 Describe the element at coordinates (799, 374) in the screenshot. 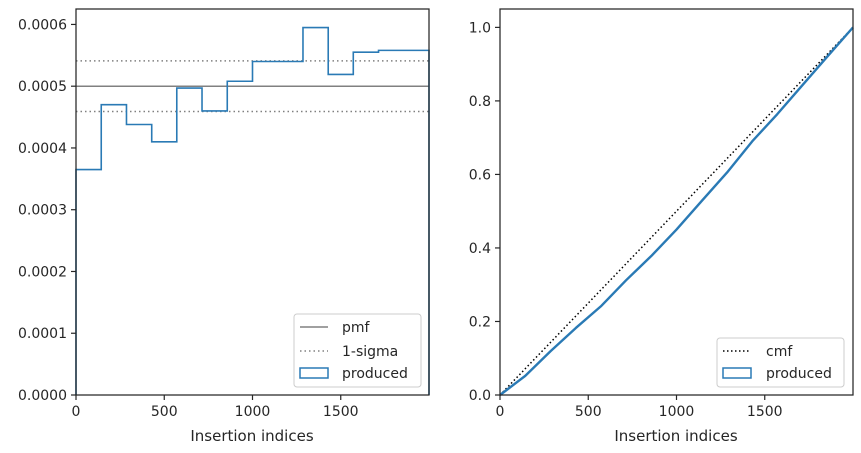

I see `legend-produced-cumulative-label: produced` at that location.